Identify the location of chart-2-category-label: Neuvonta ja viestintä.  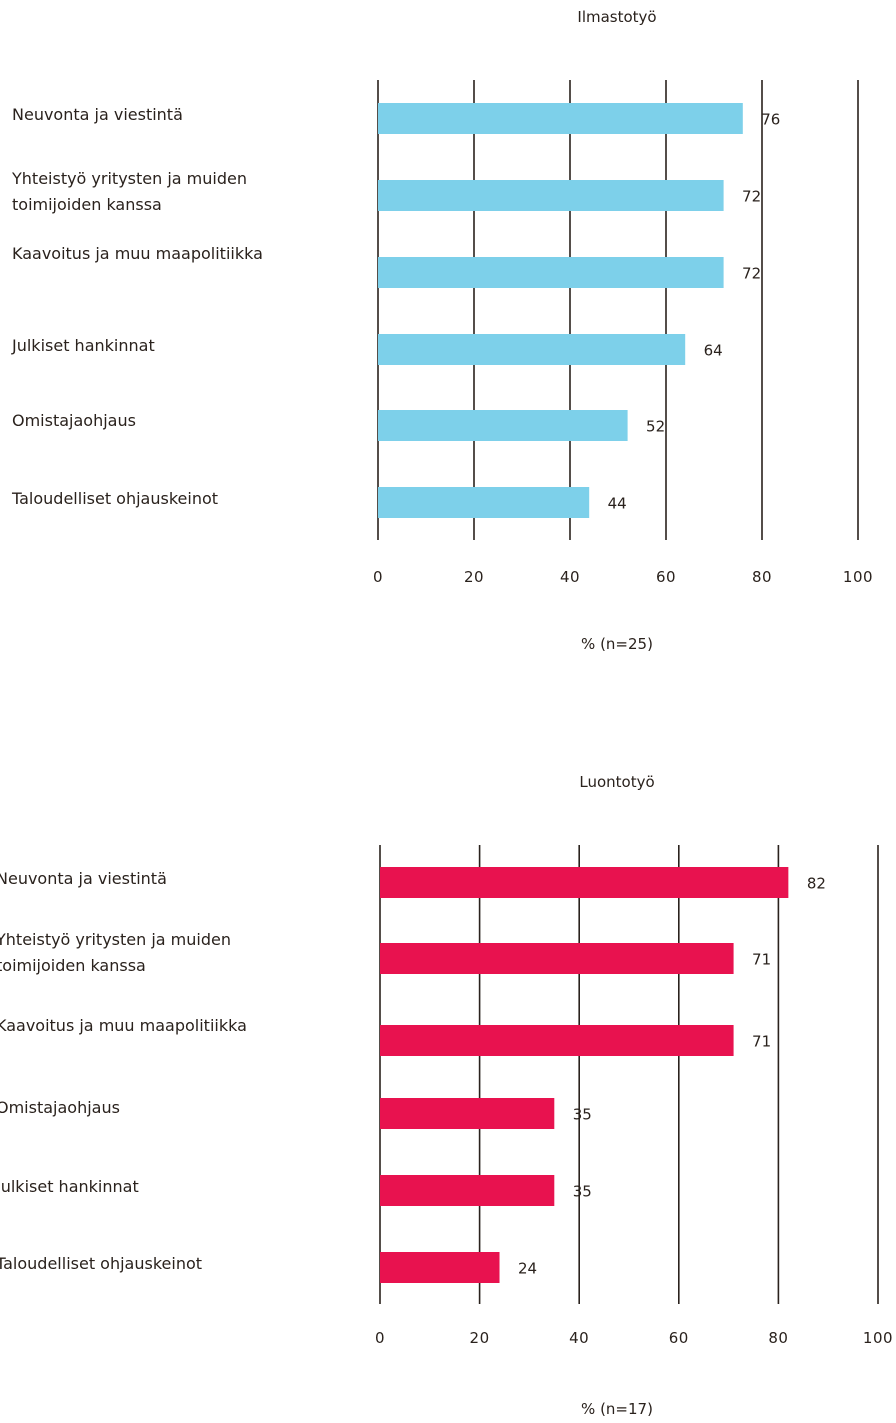
(83, 878).